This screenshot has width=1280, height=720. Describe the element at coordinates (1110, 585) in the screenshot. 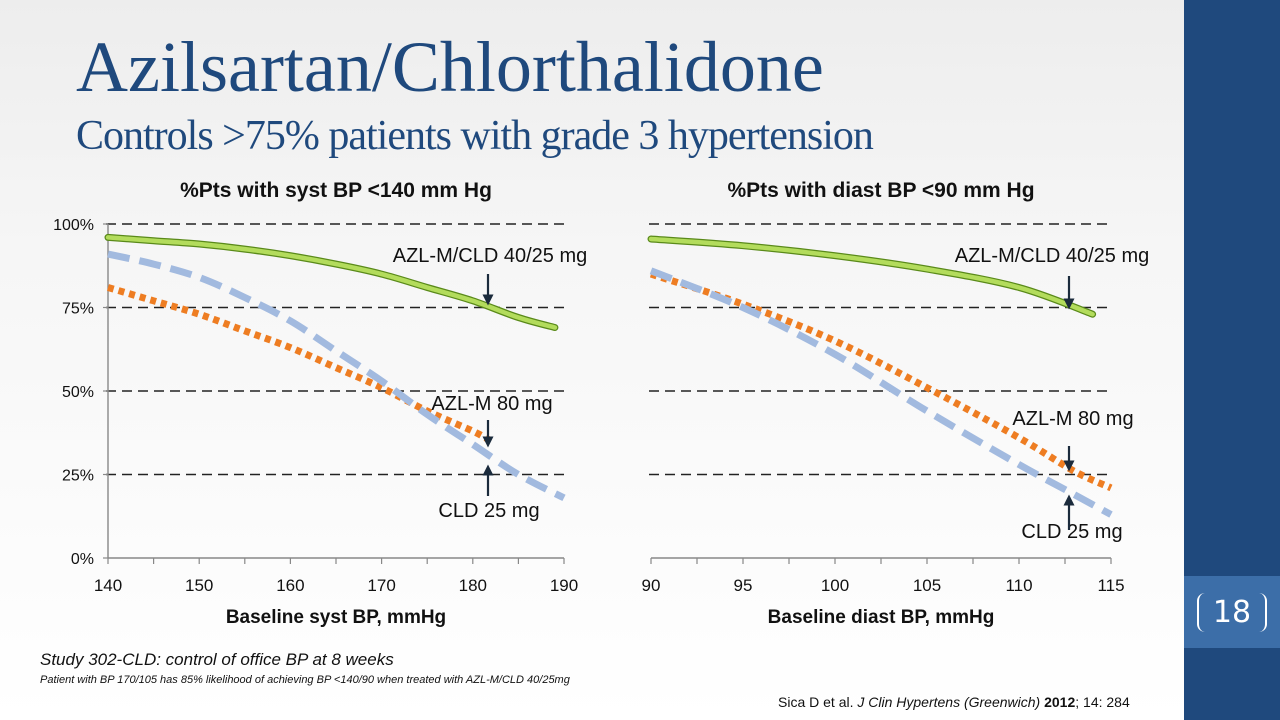

I see `x-tick-label: 115` at that location.